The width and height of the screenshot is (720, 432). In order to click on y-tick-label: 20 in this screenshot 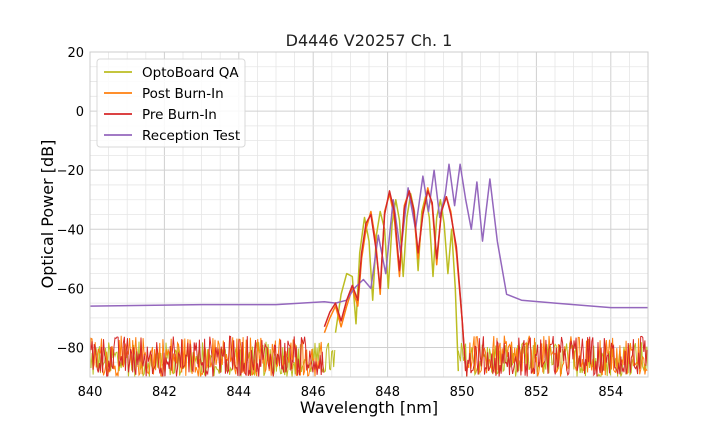, I will do `click(75, 53)`.